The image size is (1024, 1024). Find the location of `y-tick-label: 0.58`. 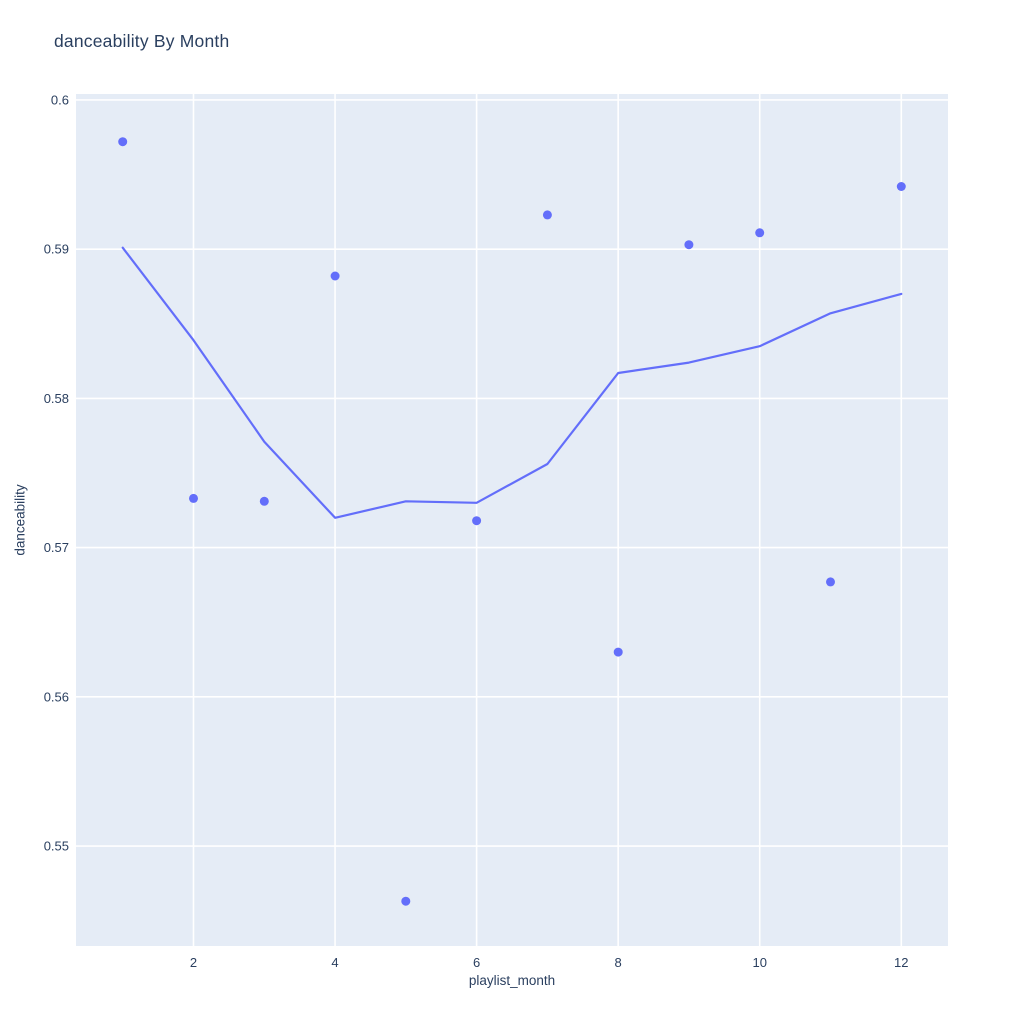

y-tick-label: 0.58 is located at coordinates (56, 398).